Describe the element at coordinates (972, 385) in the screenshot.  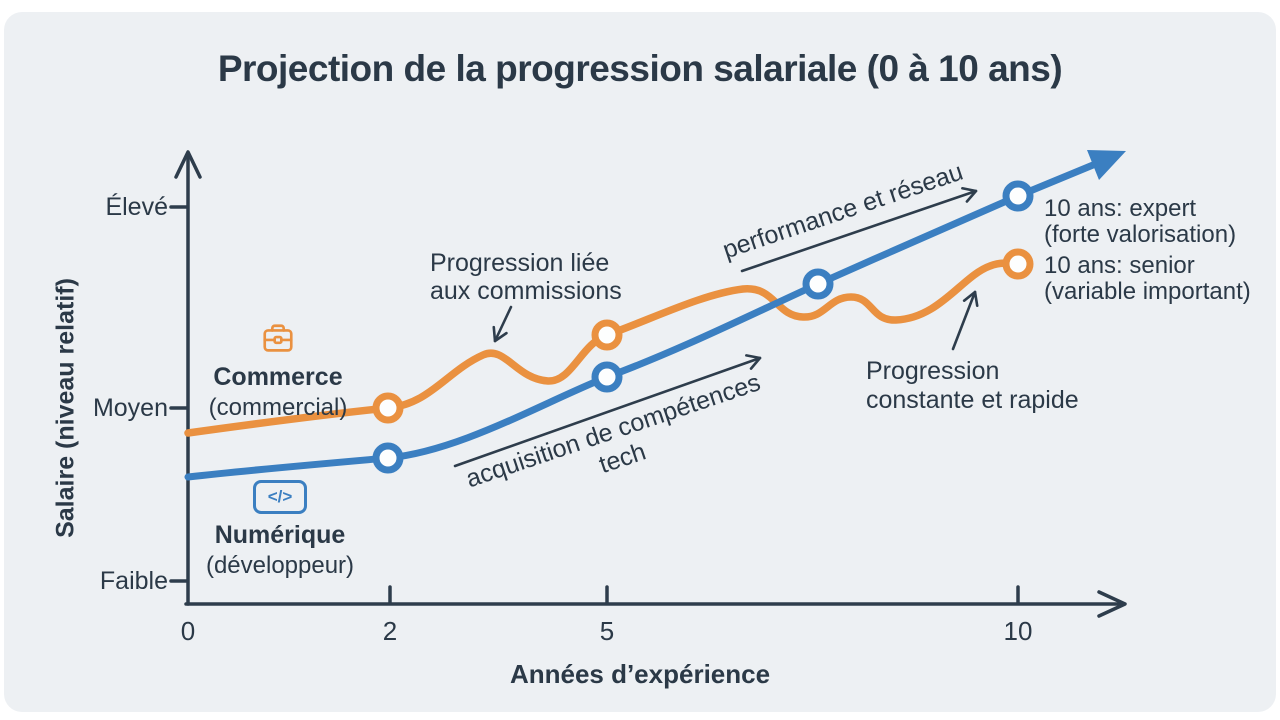
I see `annotation-constante: Progression constante et rapide` at that location.